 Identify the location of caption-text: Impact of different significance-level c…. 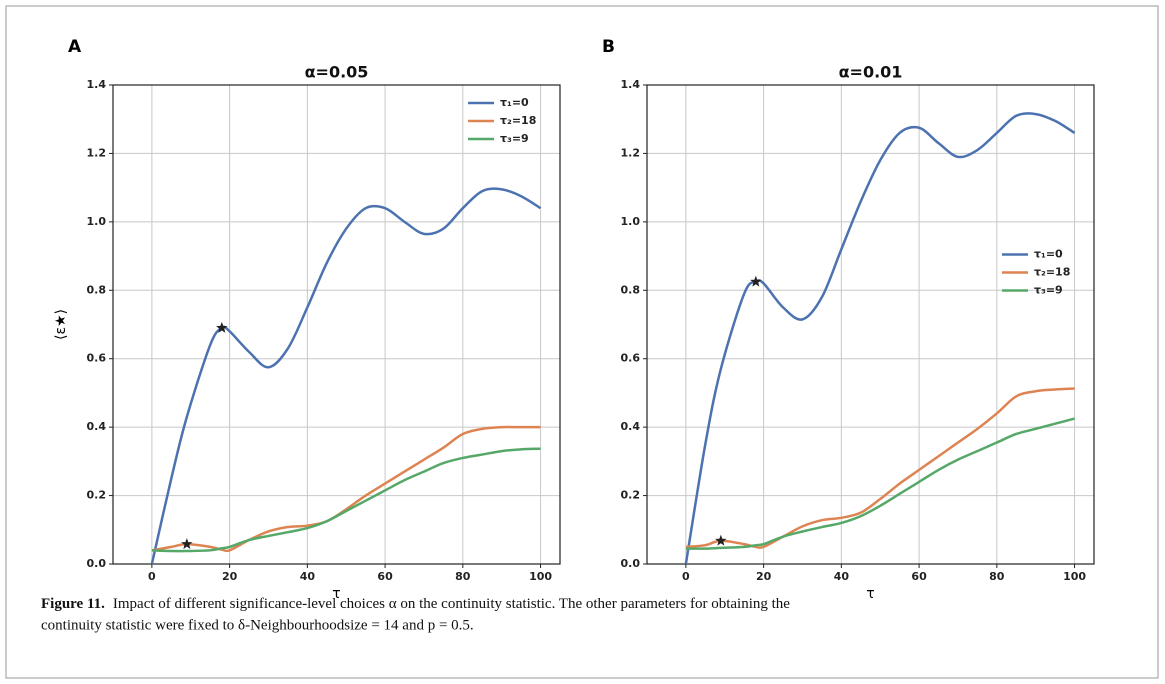
(451, 604).